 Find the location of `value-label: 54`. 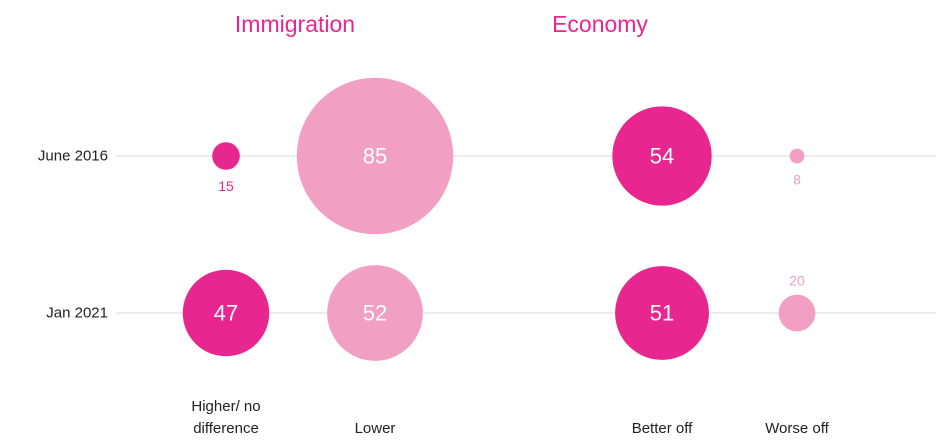

value-label: 54 is located at coordinates (662, 156).